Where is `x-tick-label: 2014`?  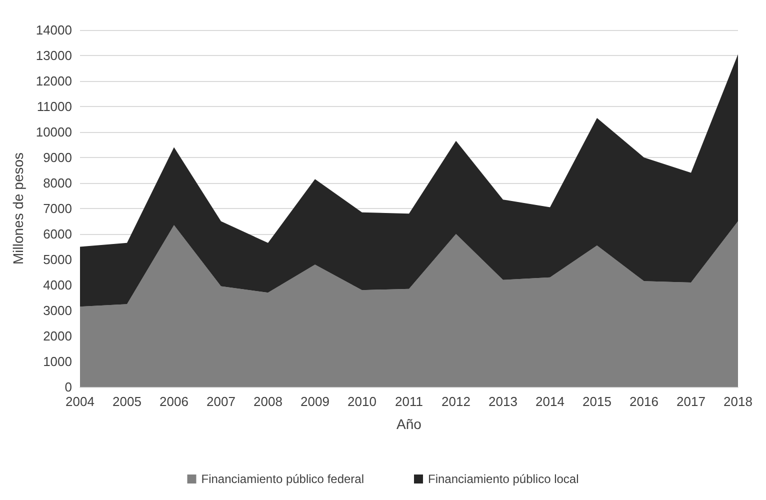 x-tick-label: 2014 is located at coordinates (550, 401).